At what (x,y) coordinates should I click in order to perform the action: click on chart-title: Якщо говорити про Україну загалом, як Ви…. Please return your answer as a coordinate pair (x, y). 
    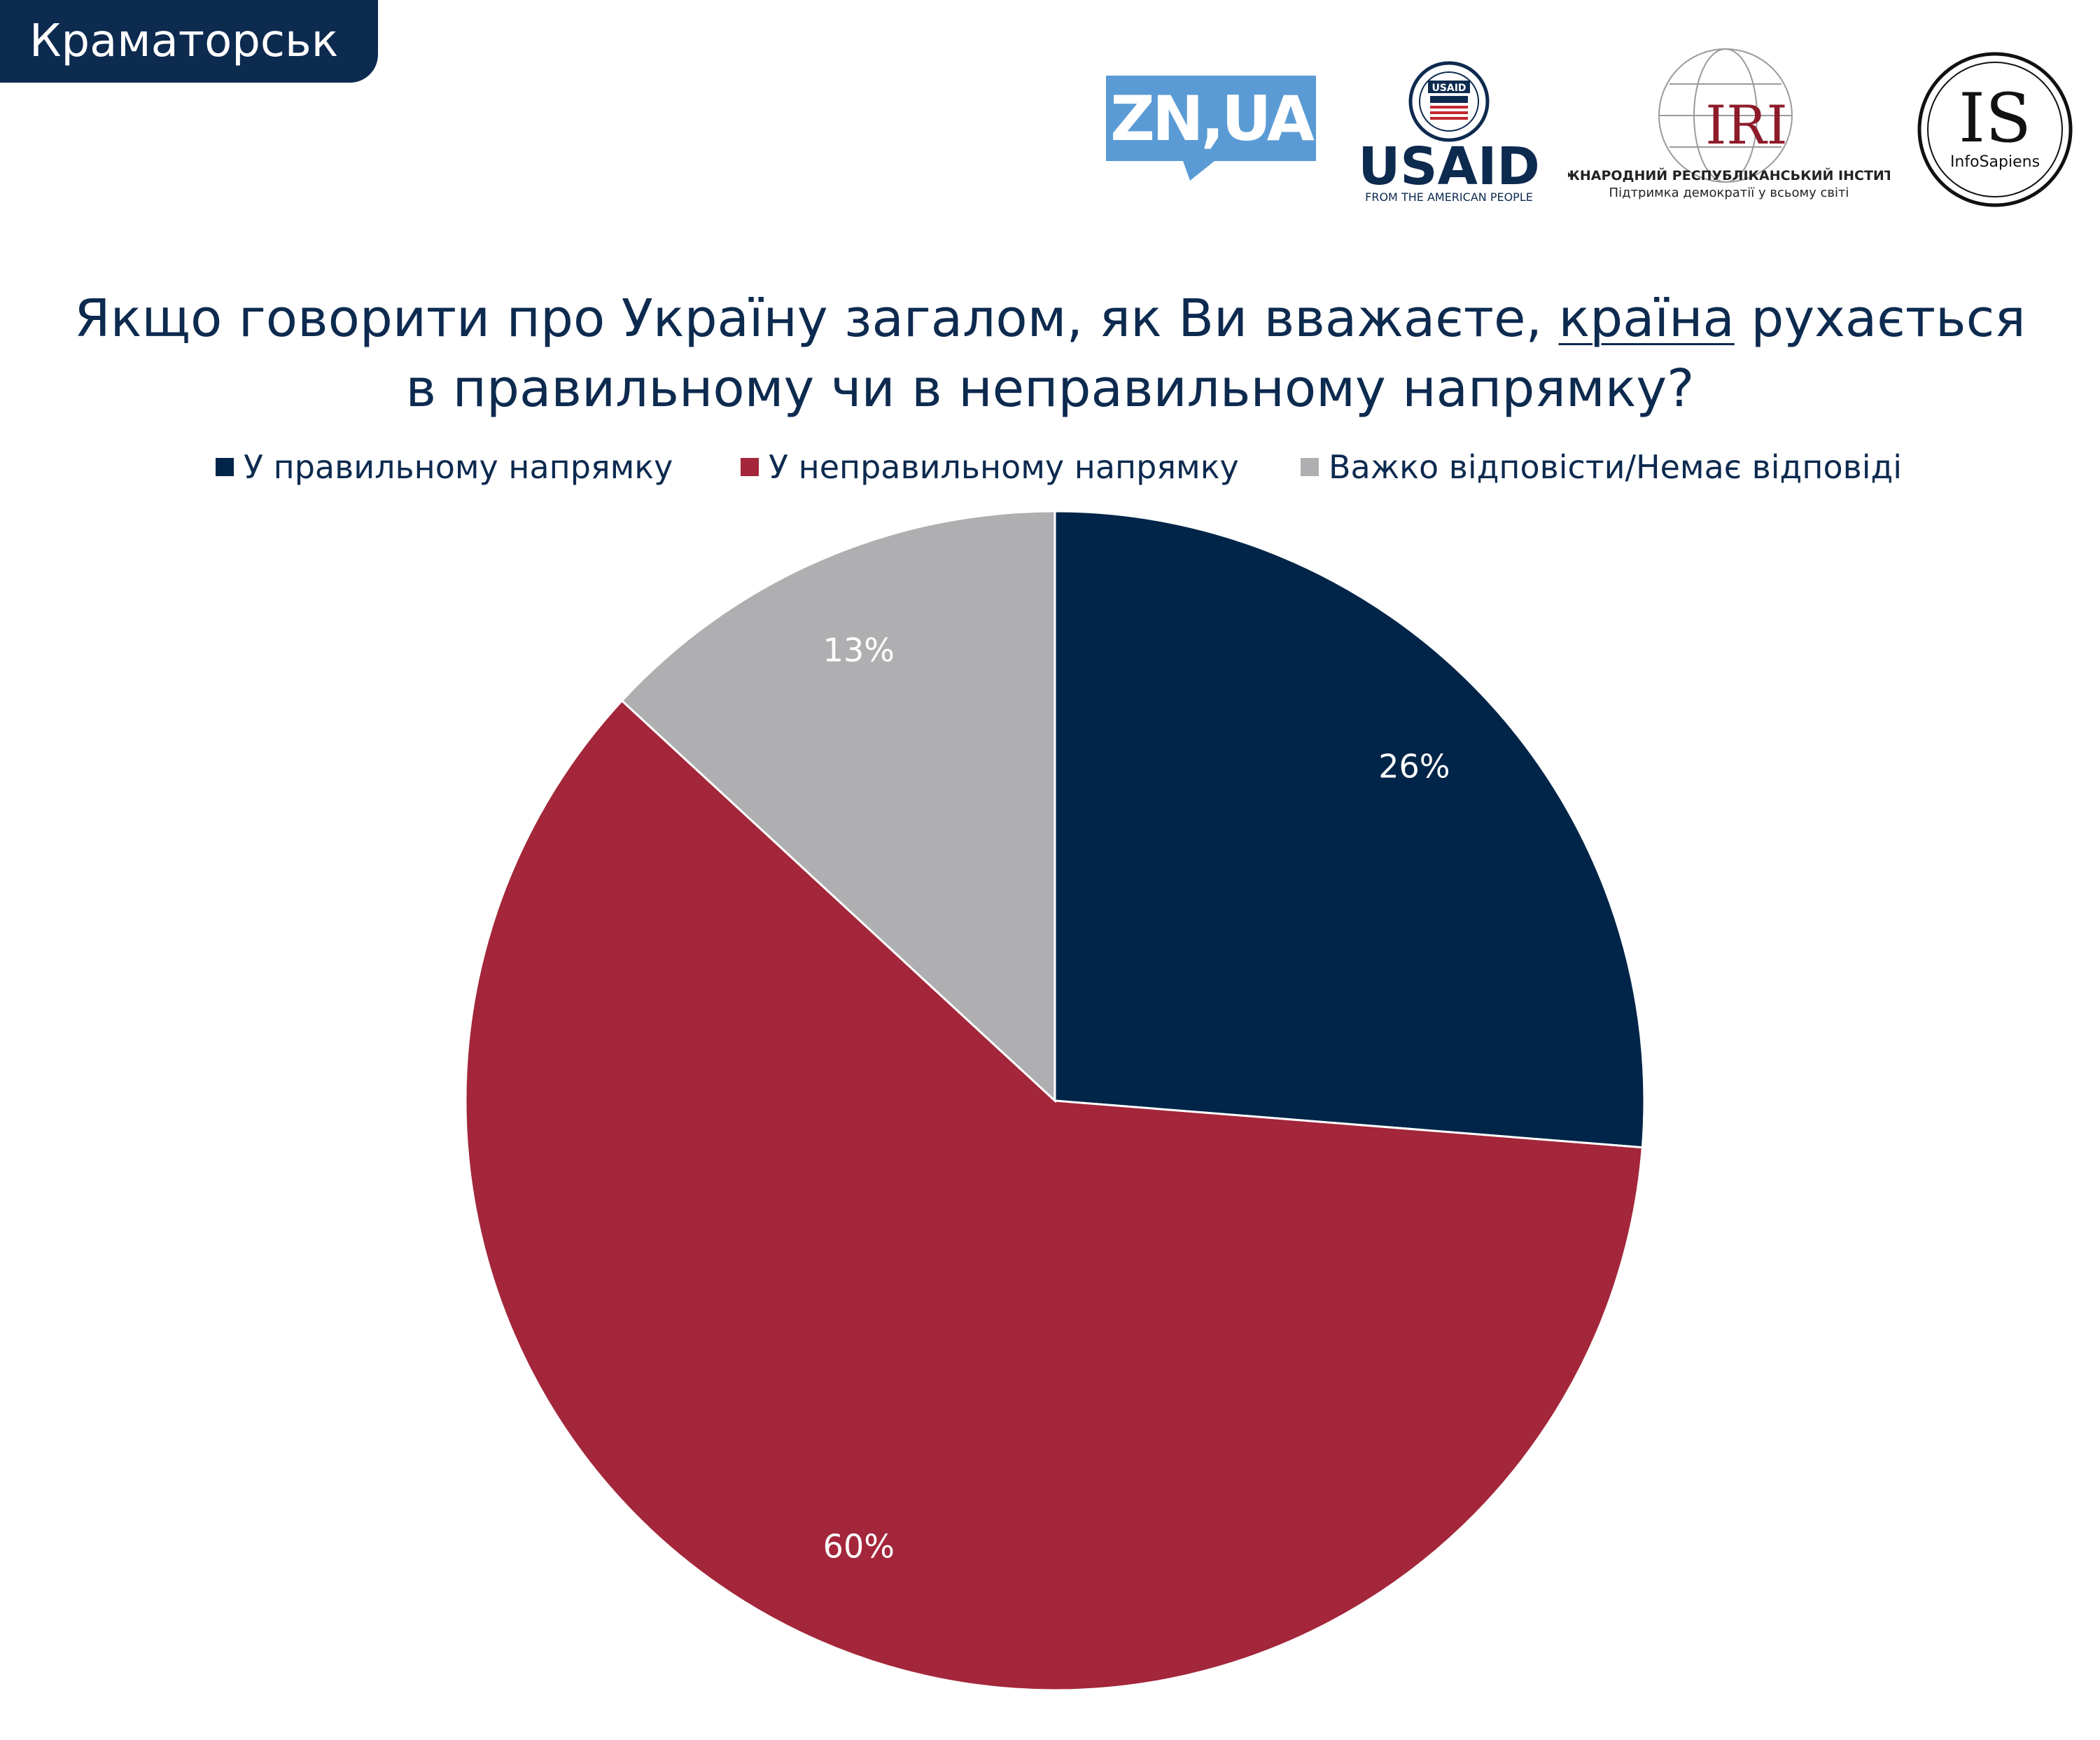
    Looking at the image, I should click on (1050, 354).